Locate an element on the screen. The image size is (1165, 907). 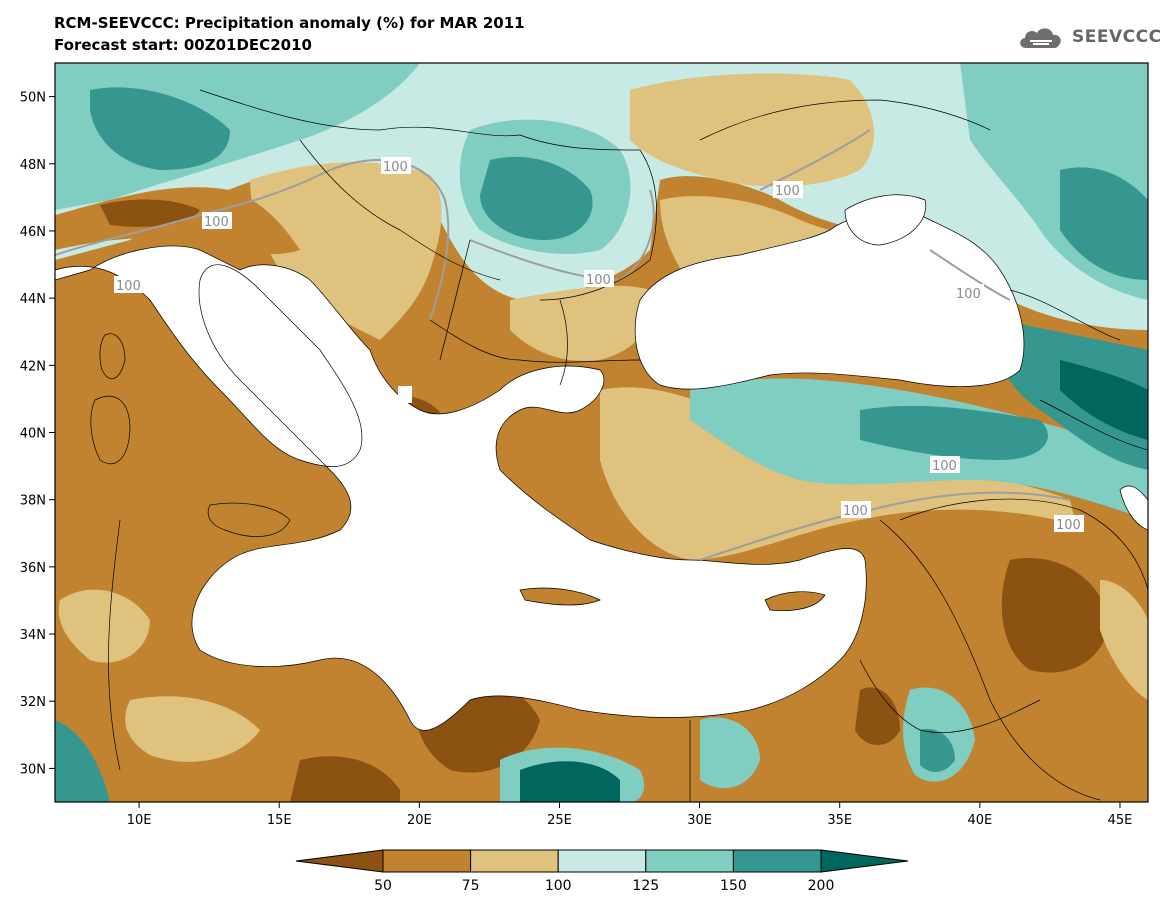
seevccc-logo: SEEVCCC is located at coordinates (1089, 37).